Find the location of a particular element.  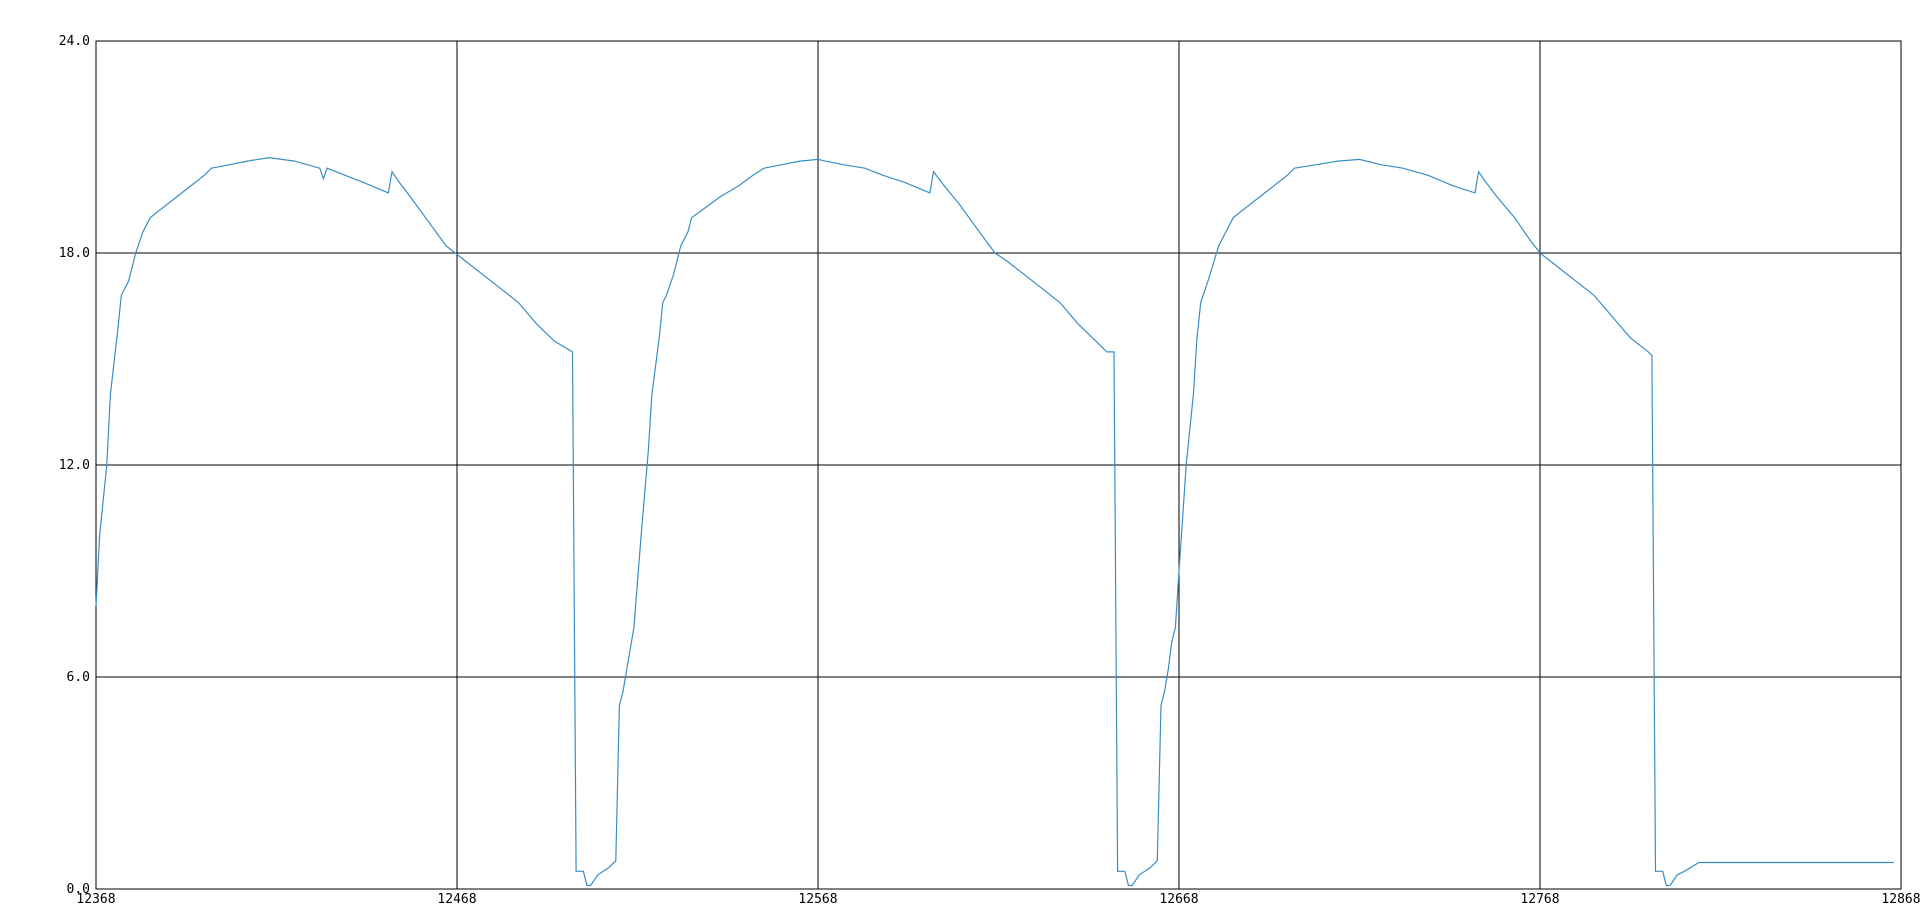

x-tick-label: 12768 is located at coordinates (1539, 899).